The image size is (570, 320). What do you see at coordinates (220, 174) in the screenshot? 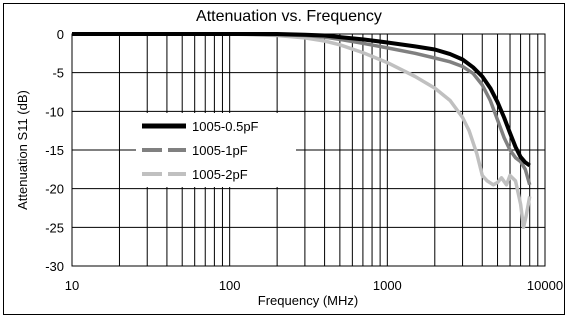
I see `legend-label: 1005-2pF` at bounding box center [220, 174].